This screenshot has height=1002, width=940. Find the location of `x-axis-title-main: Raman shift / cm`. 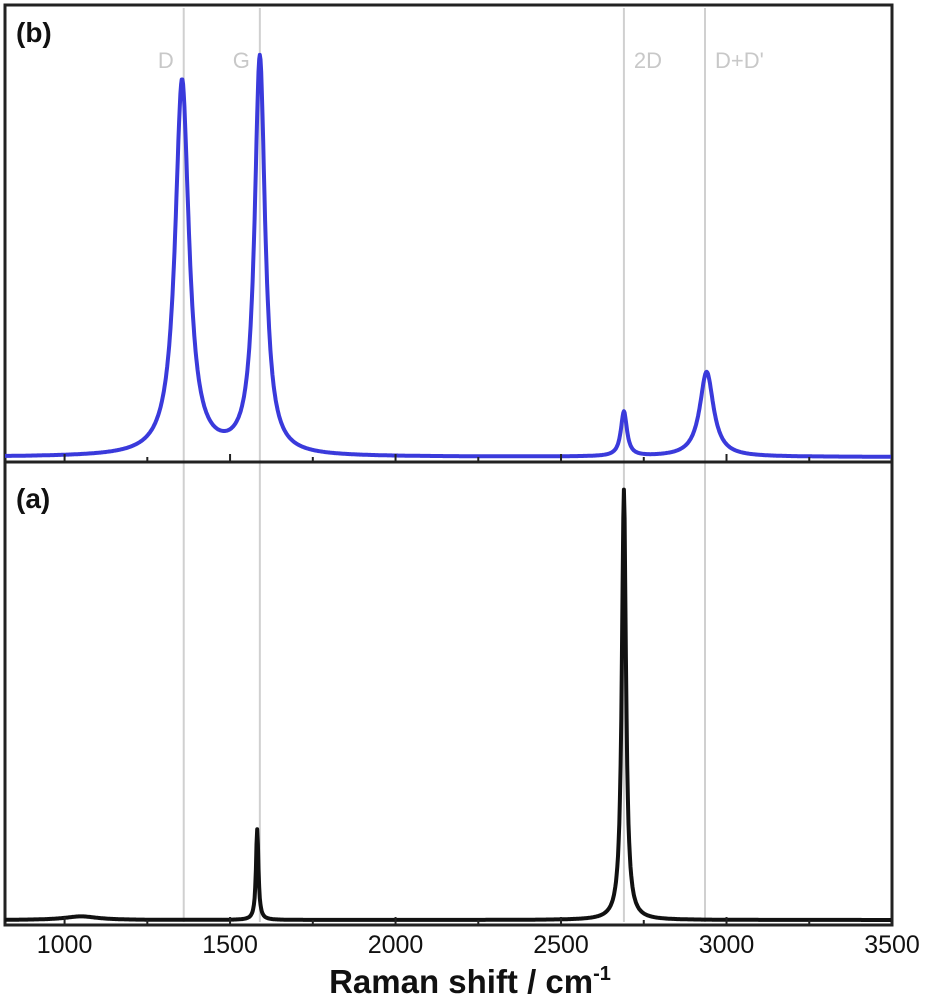

x-axis-title-main: Raman shift / cm is located at coordinates (461, 981).